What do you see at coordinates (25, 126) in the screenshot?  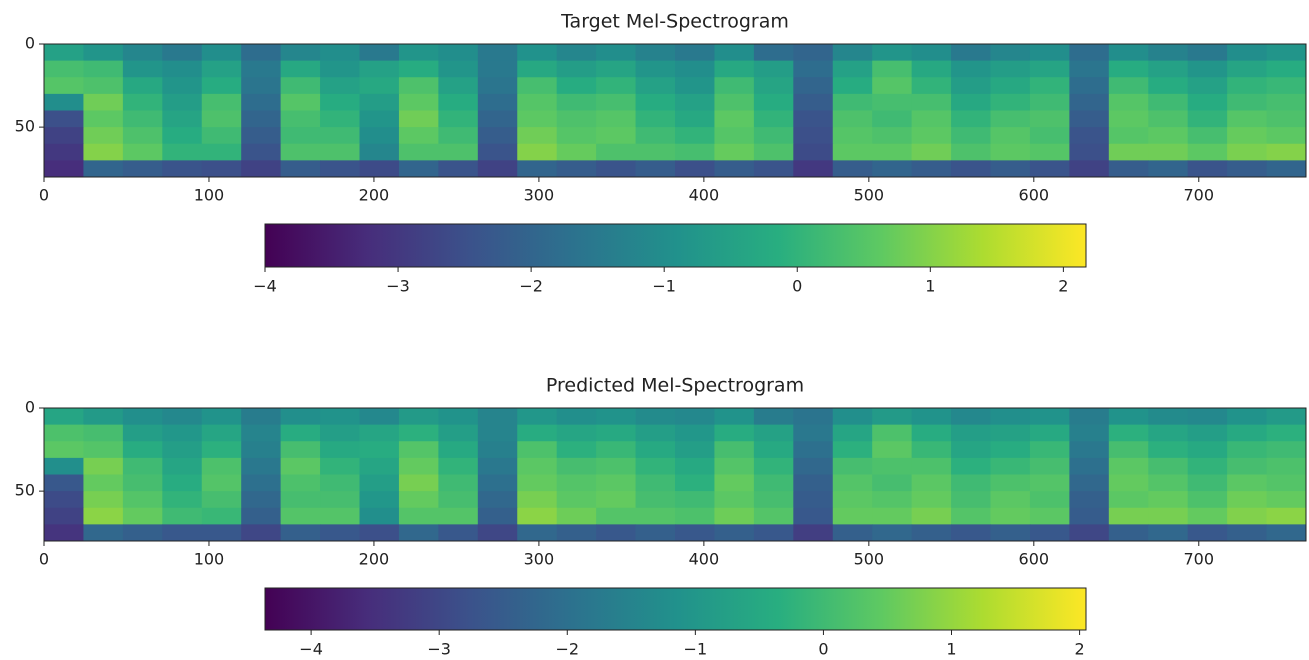 I see `y-tick-label: 50` at bounding box center [25, 126].